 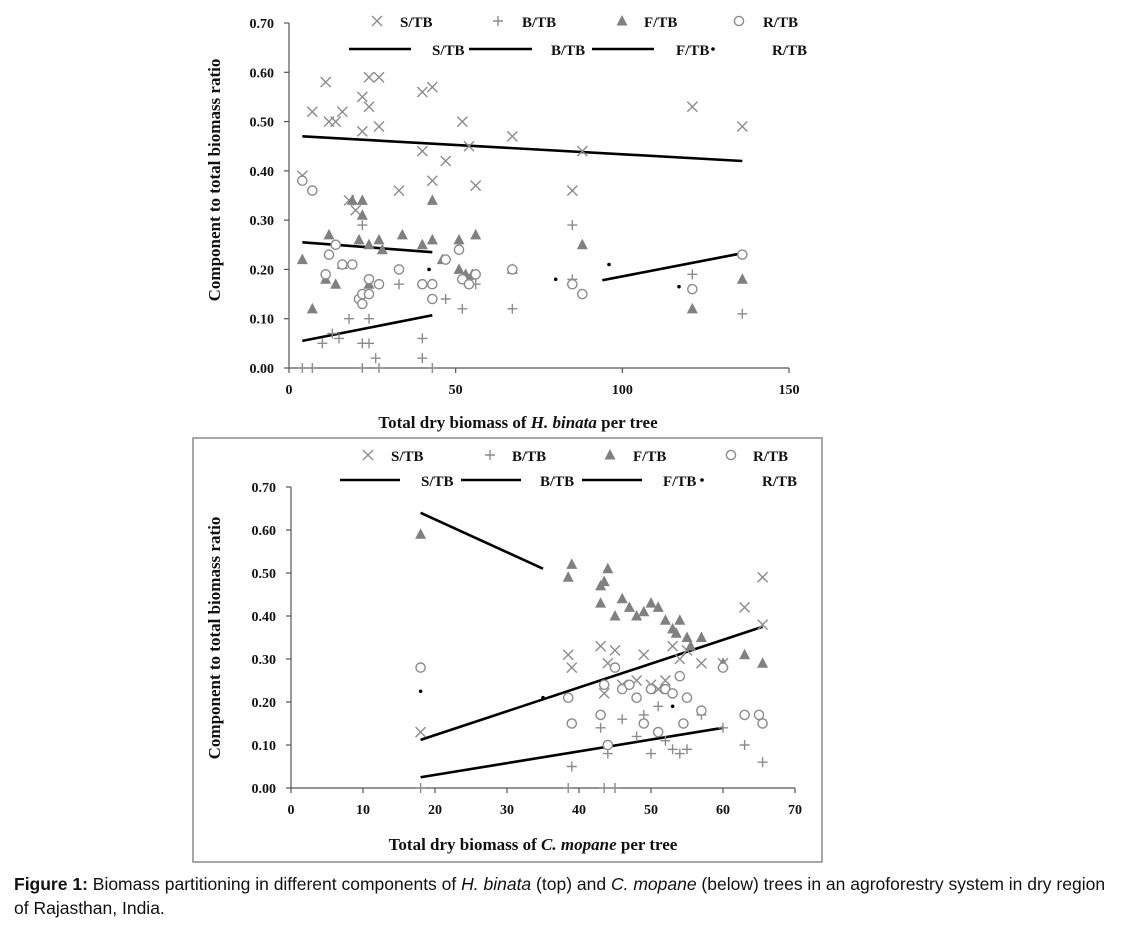 I want to click on legend-line-label: B/TB, so click(x=557, y=482).